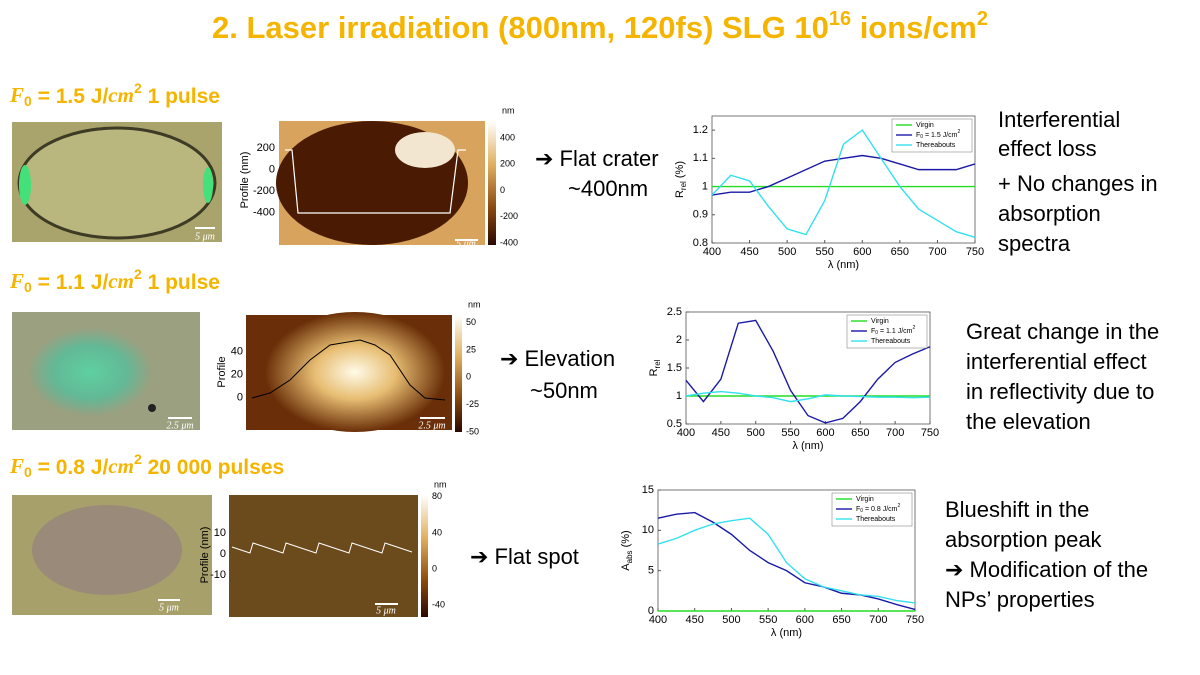 The width and height of the screenshot is (1200, 675). I want to click on y-tick-label: 1, so click(679, 396).